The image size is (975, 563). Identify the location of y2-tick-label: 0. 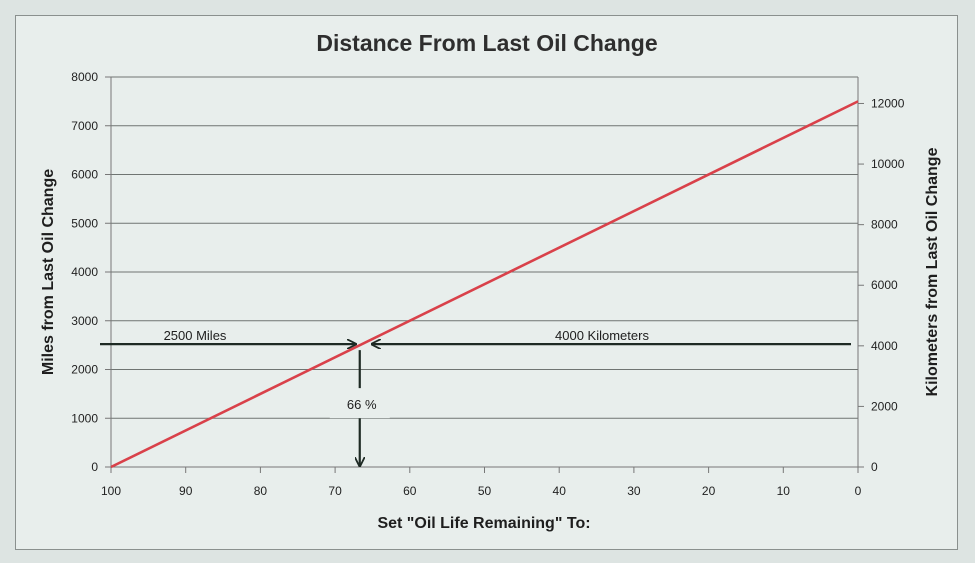
(874, 467).